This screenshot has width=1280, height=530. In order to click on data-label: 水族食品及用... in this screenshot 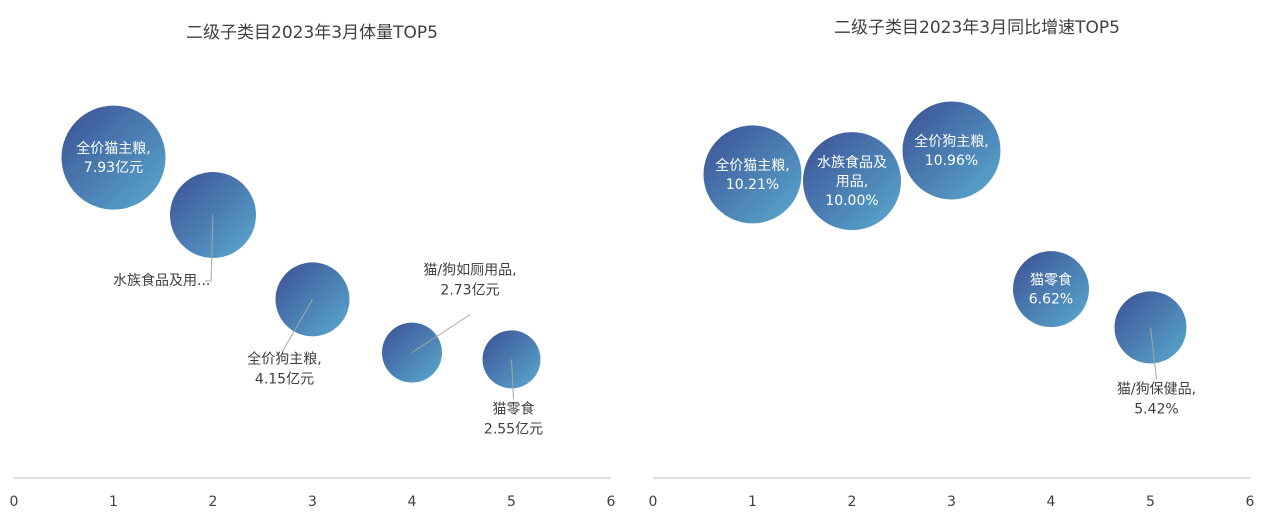, I will do `click(161, 280)`.